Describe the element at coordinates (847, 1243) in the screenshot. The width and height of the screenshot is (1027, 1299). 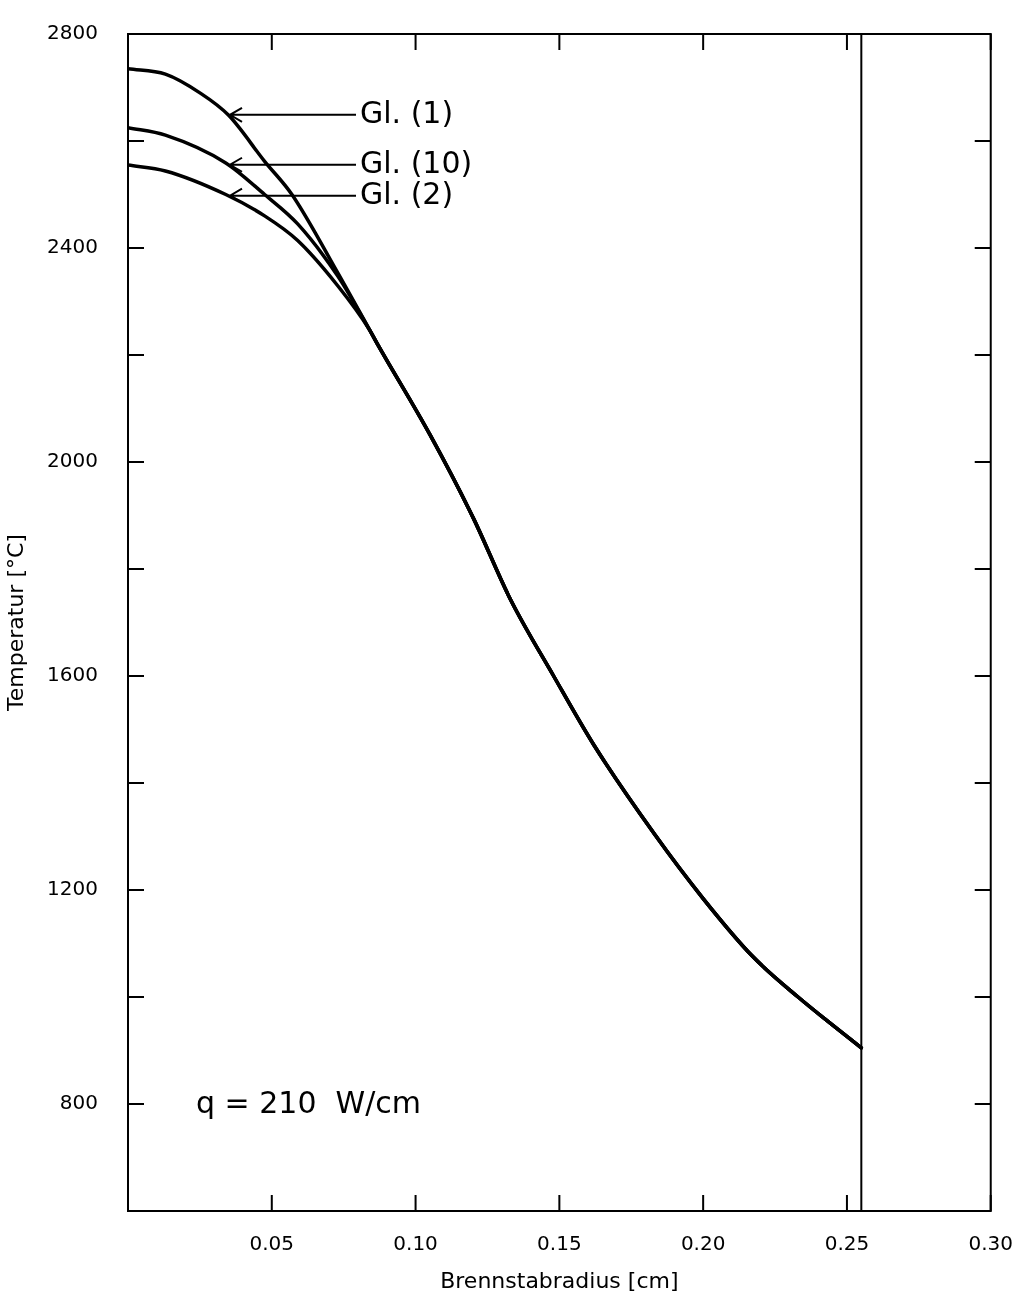
I see `x-tick-label: 0.25` at that location.